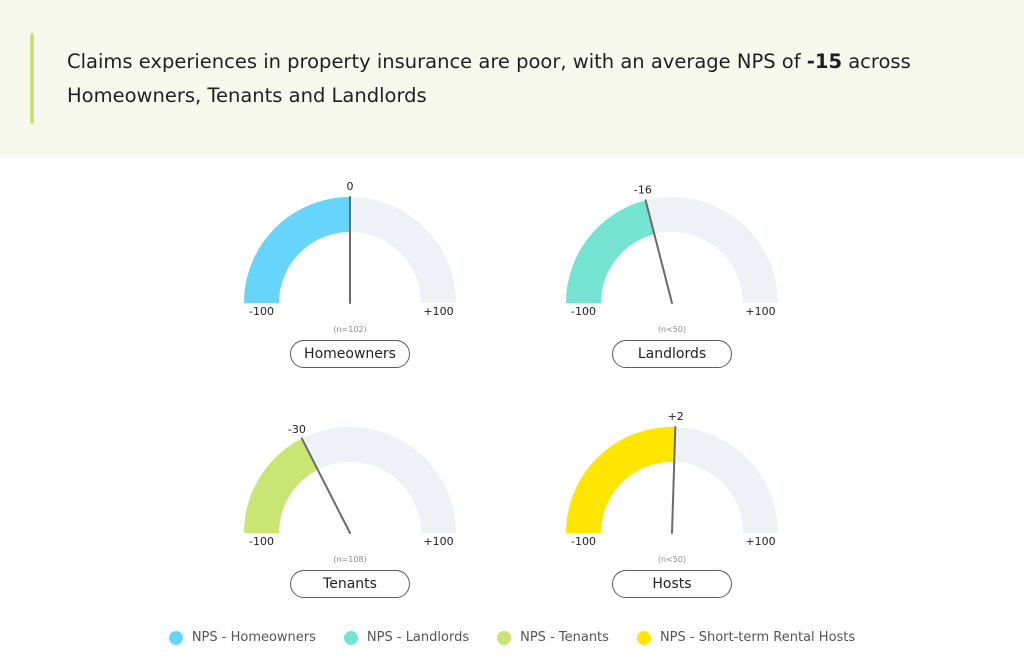 This screenshot has width=1024, height=663. What do you see at coordinates (350, 329) in the screenshot?
I see `gauge-sample-size: (n=102)` at bounding box center [350, 329].